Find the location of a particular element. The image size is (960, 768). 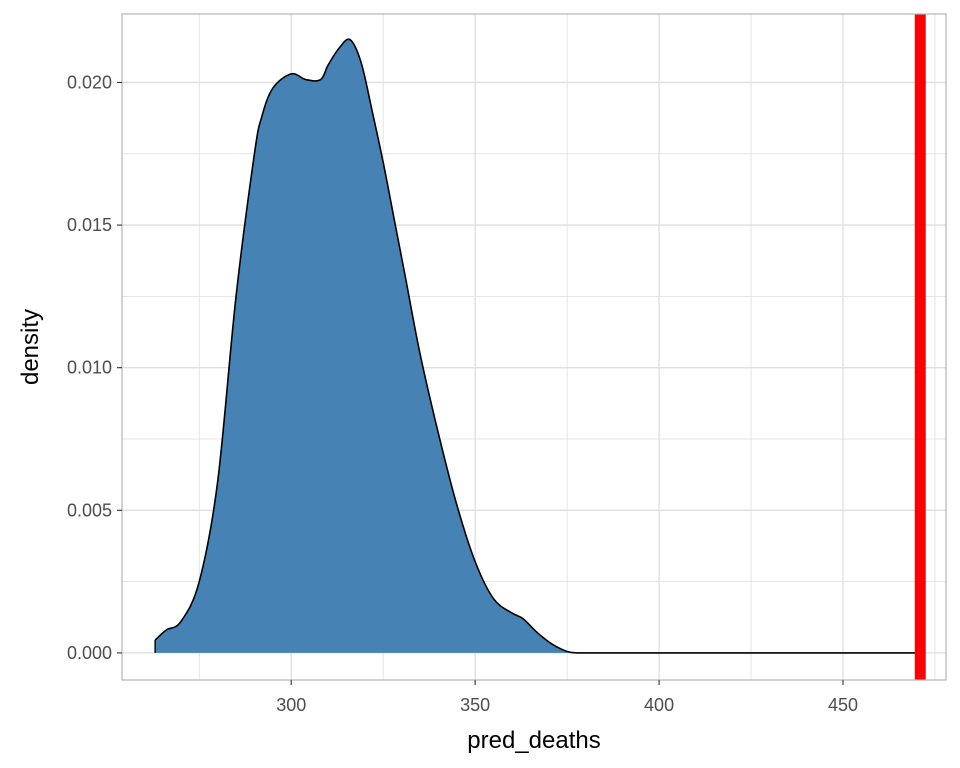

x-tick-label: 450 is located at coordinates (843, 705).